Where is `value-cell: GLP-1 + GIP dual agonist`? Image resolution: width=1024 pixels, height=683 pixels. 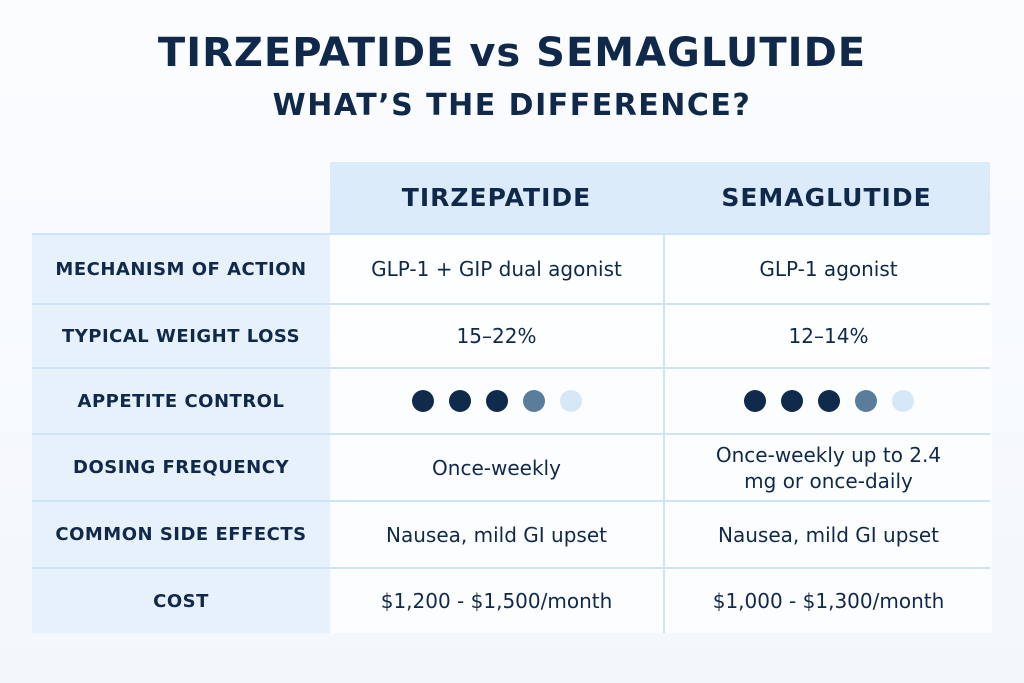
value-cell: GLP-1 + GIP dual agonist is located at coordinates (496, 269).